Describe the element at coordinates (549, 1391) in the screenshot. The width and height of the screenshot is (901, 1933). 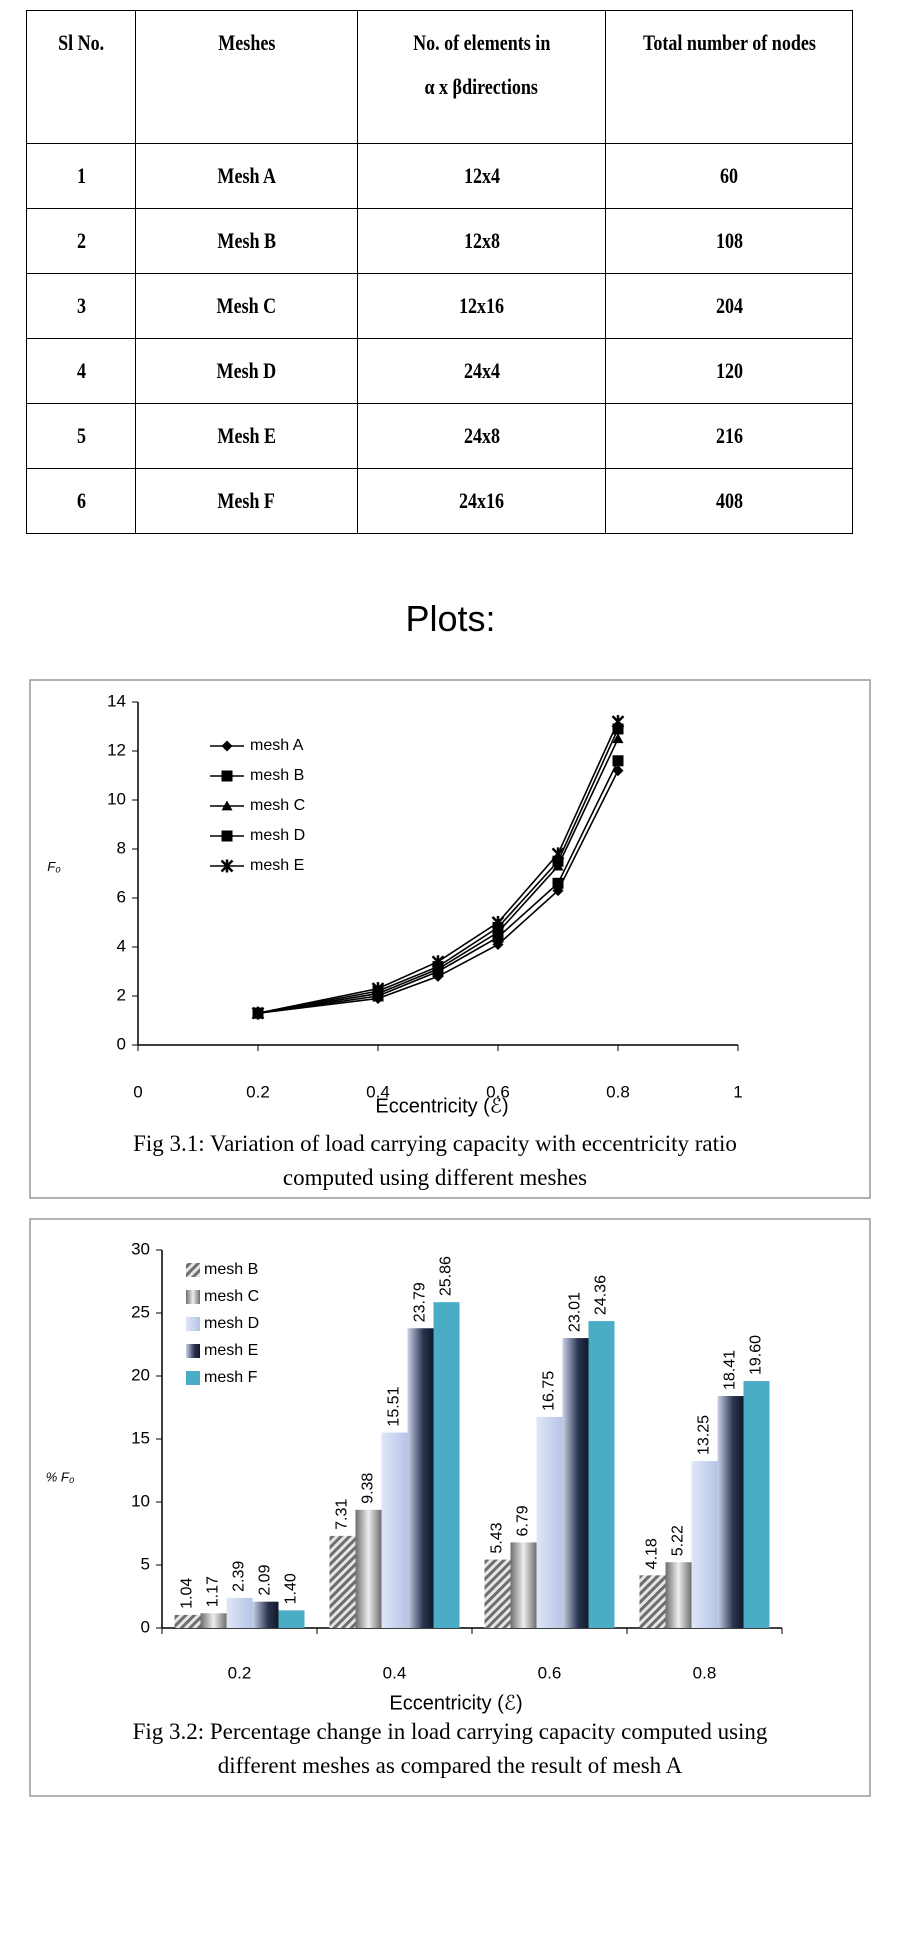
I see `value-label: 16.75` at that location.